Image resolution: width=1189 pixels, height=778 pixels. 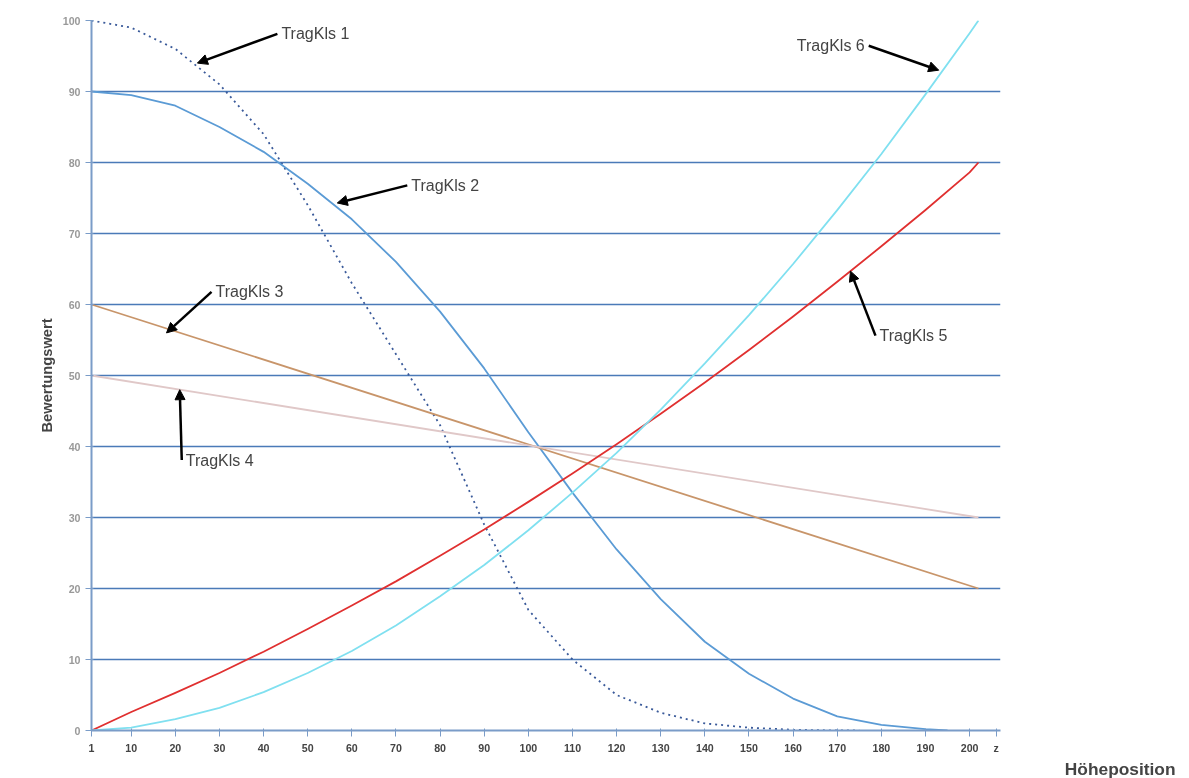 What do you see at coordinates (74, 446) in the screenshot?
I see `y-tick-label: 40` at bounding box center [74, 446].